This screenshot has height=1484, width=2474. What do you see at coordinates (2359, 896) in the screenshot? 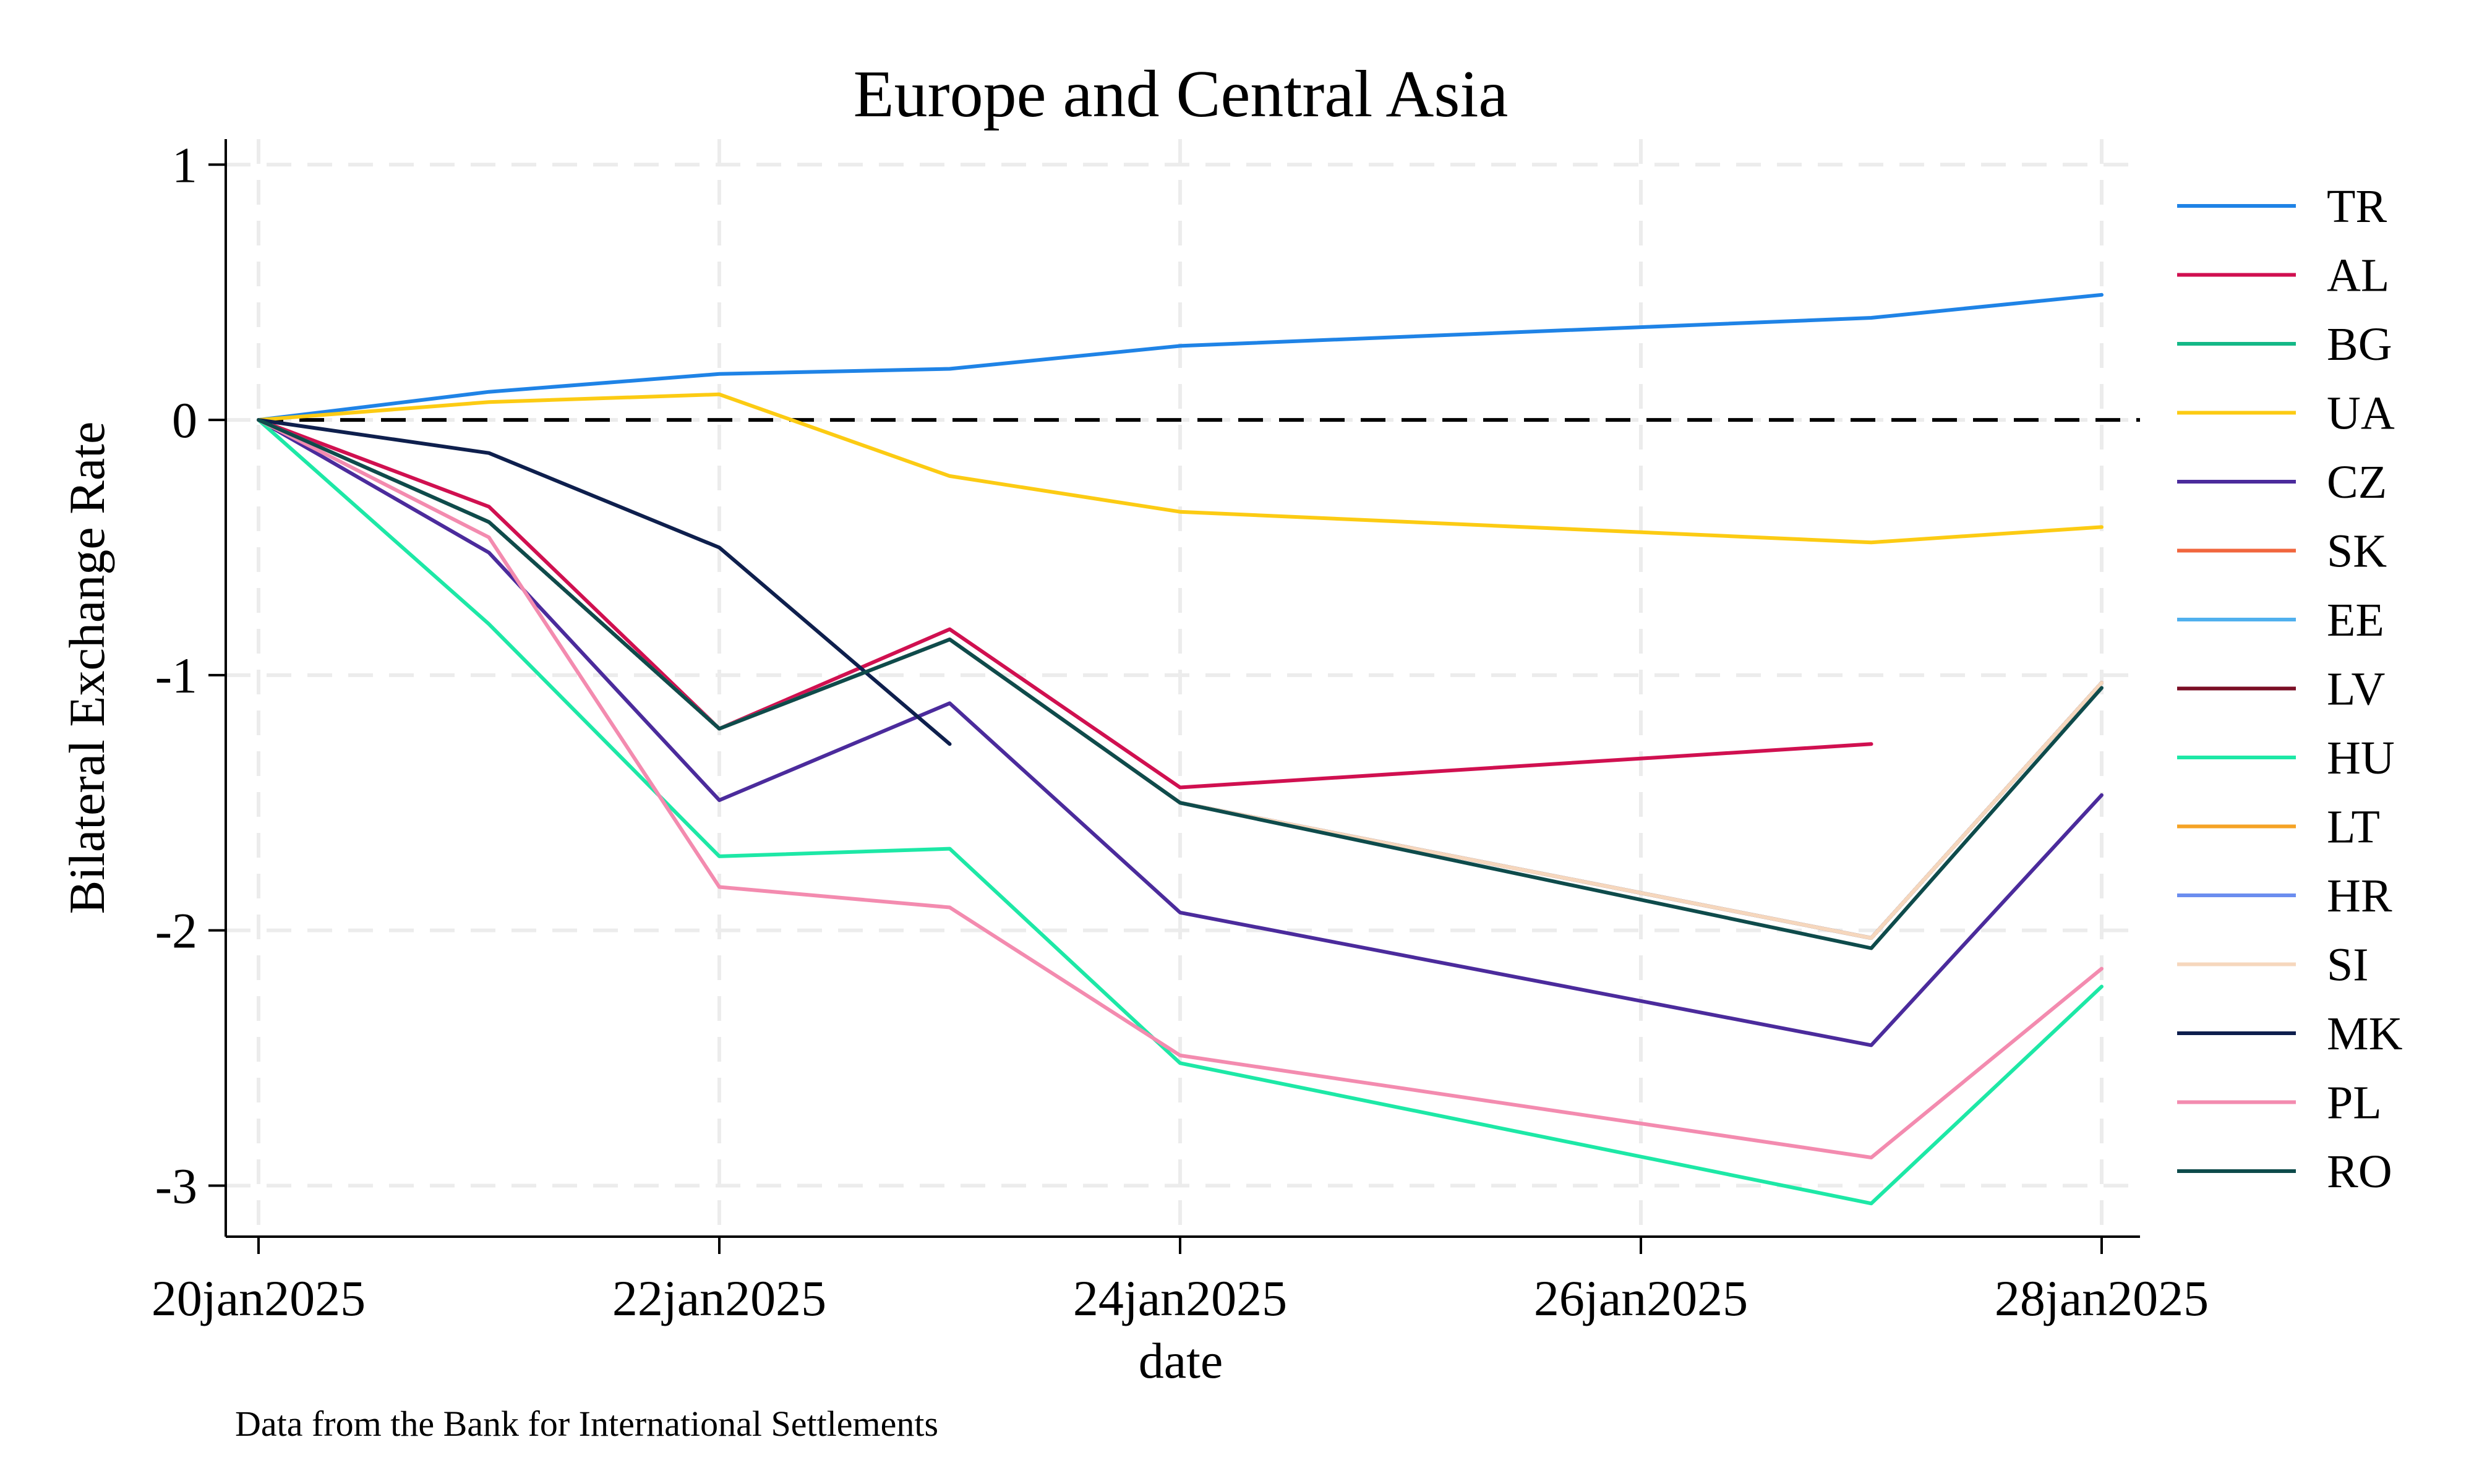
I see `legend-label-hr: HR` at bounding box center [2359, 896].